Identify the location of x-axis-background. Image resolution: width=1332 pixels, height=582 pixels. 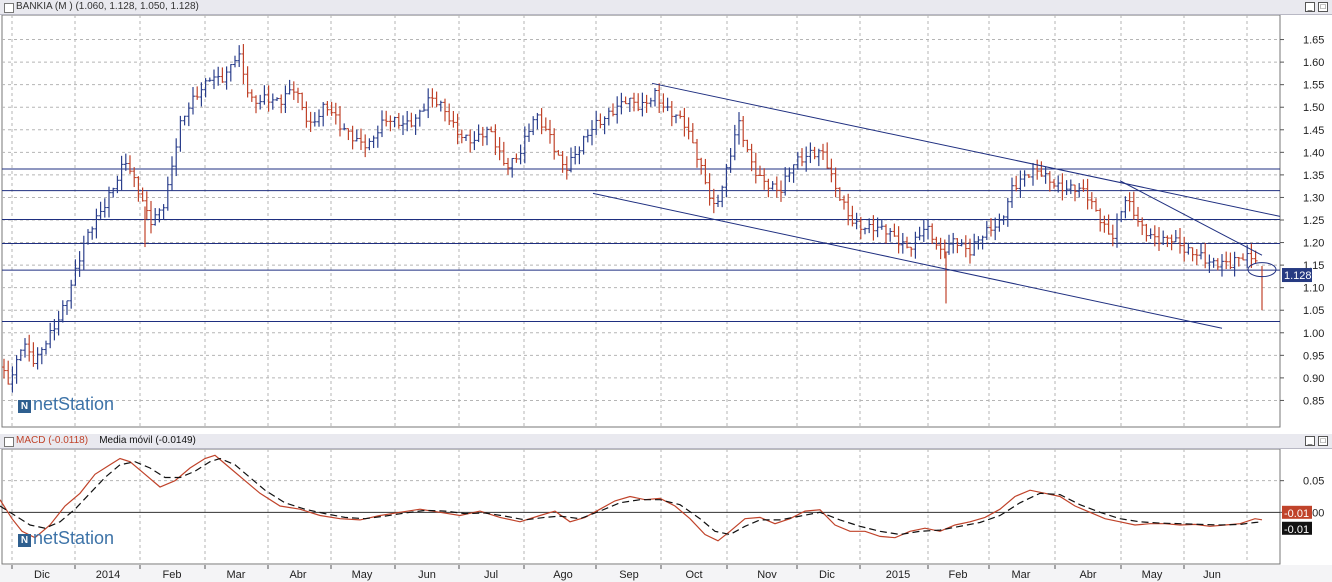
(666, 573).